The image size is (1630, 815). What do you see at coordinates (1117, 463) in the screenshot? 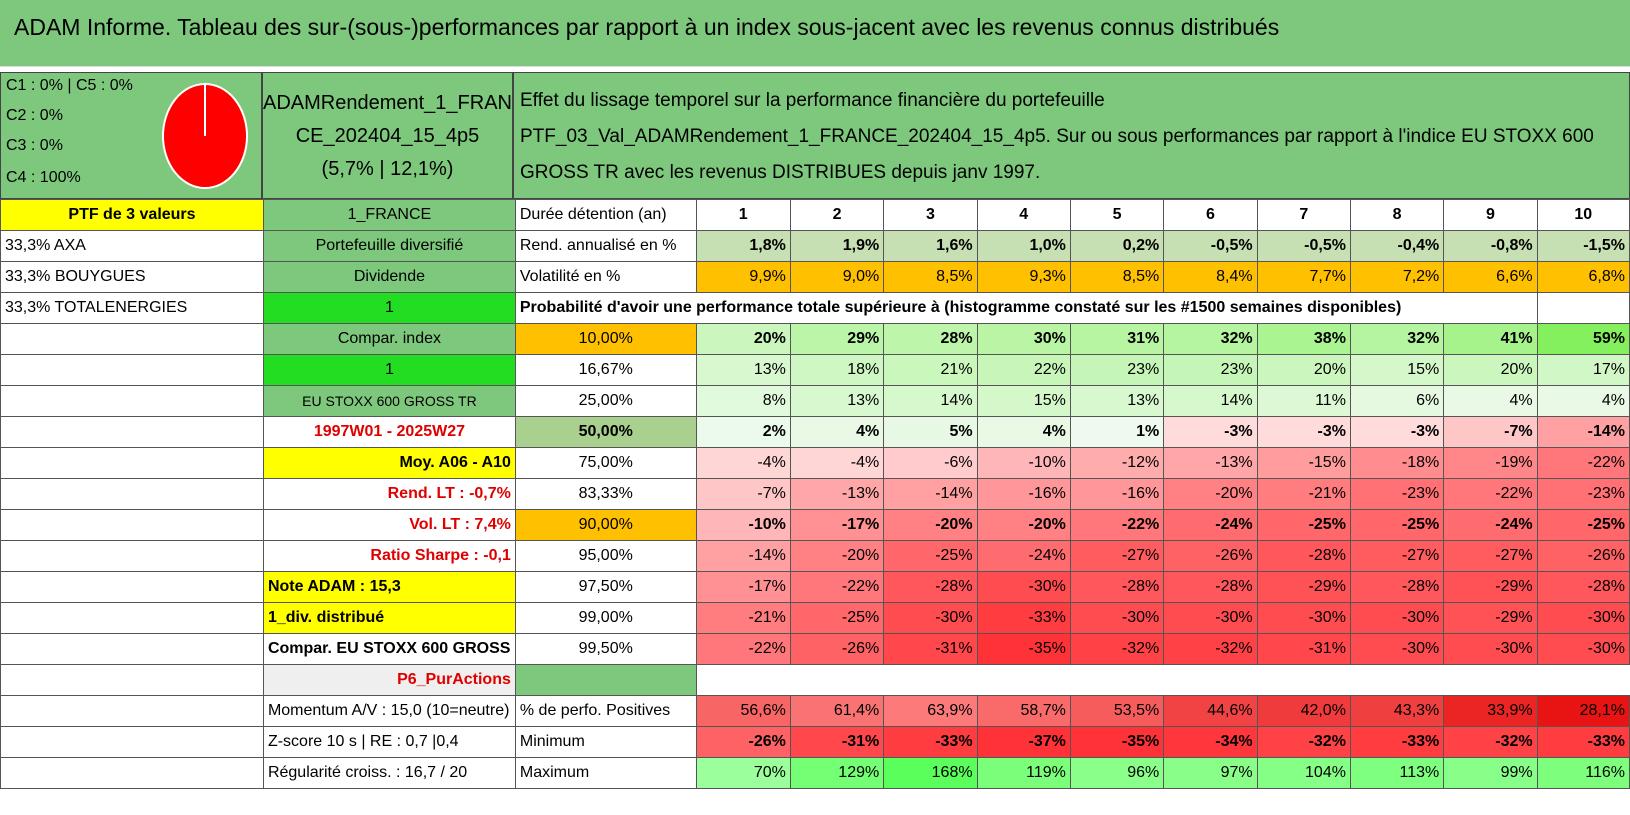
I see `quantile-value: -12%` at bounding box center [1117, 463].